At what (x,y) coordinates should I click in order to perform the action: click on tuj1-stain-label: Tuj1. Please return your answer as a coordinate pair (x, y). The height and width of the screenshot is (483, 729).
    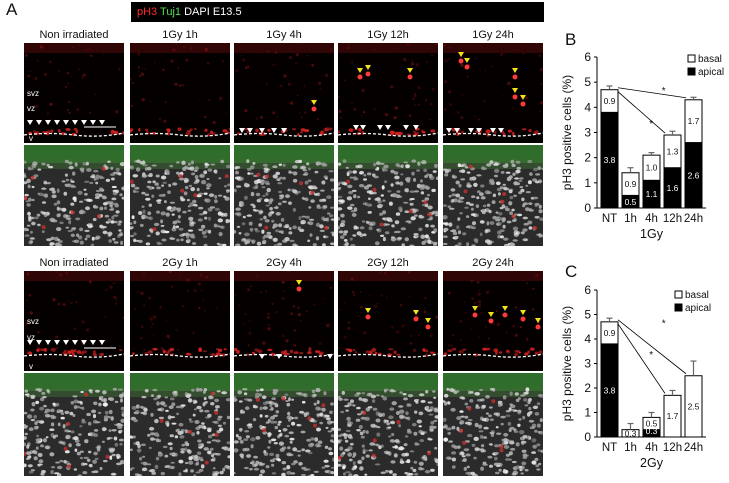
    Looking at the image, I should click on (171, 12).